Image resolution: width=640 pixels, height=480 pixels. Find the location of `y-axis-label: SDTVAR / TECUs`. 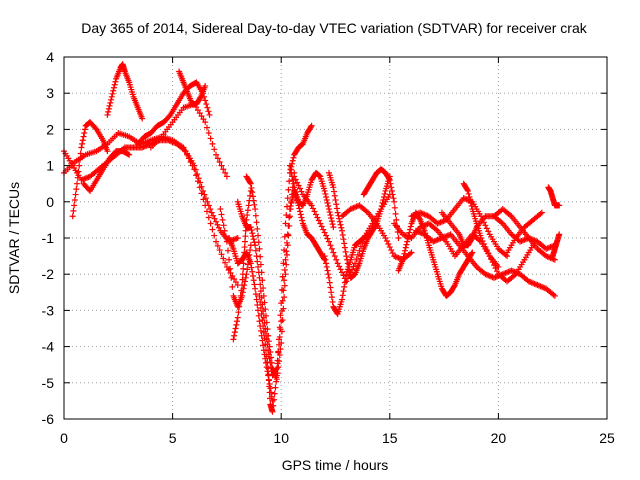

y-axis-label: SDTVAR / TECUs is located at coordinates (14, 238).